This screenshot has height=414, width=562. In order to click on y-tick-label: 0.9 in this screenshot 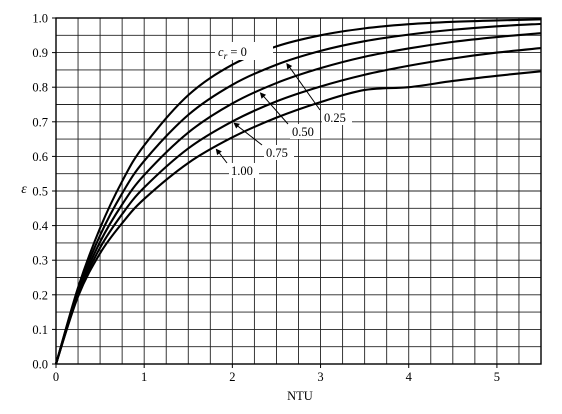, I will do `click(40, 53)`.